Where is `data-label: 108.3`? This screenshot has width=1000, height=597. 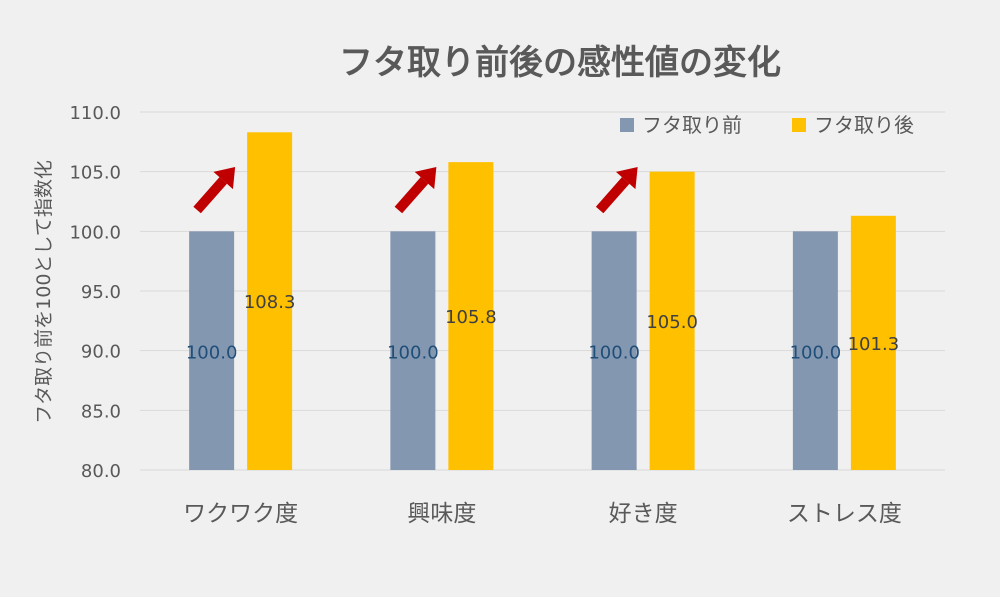 data-label: 108.3 is located at coordinates (270, 302).